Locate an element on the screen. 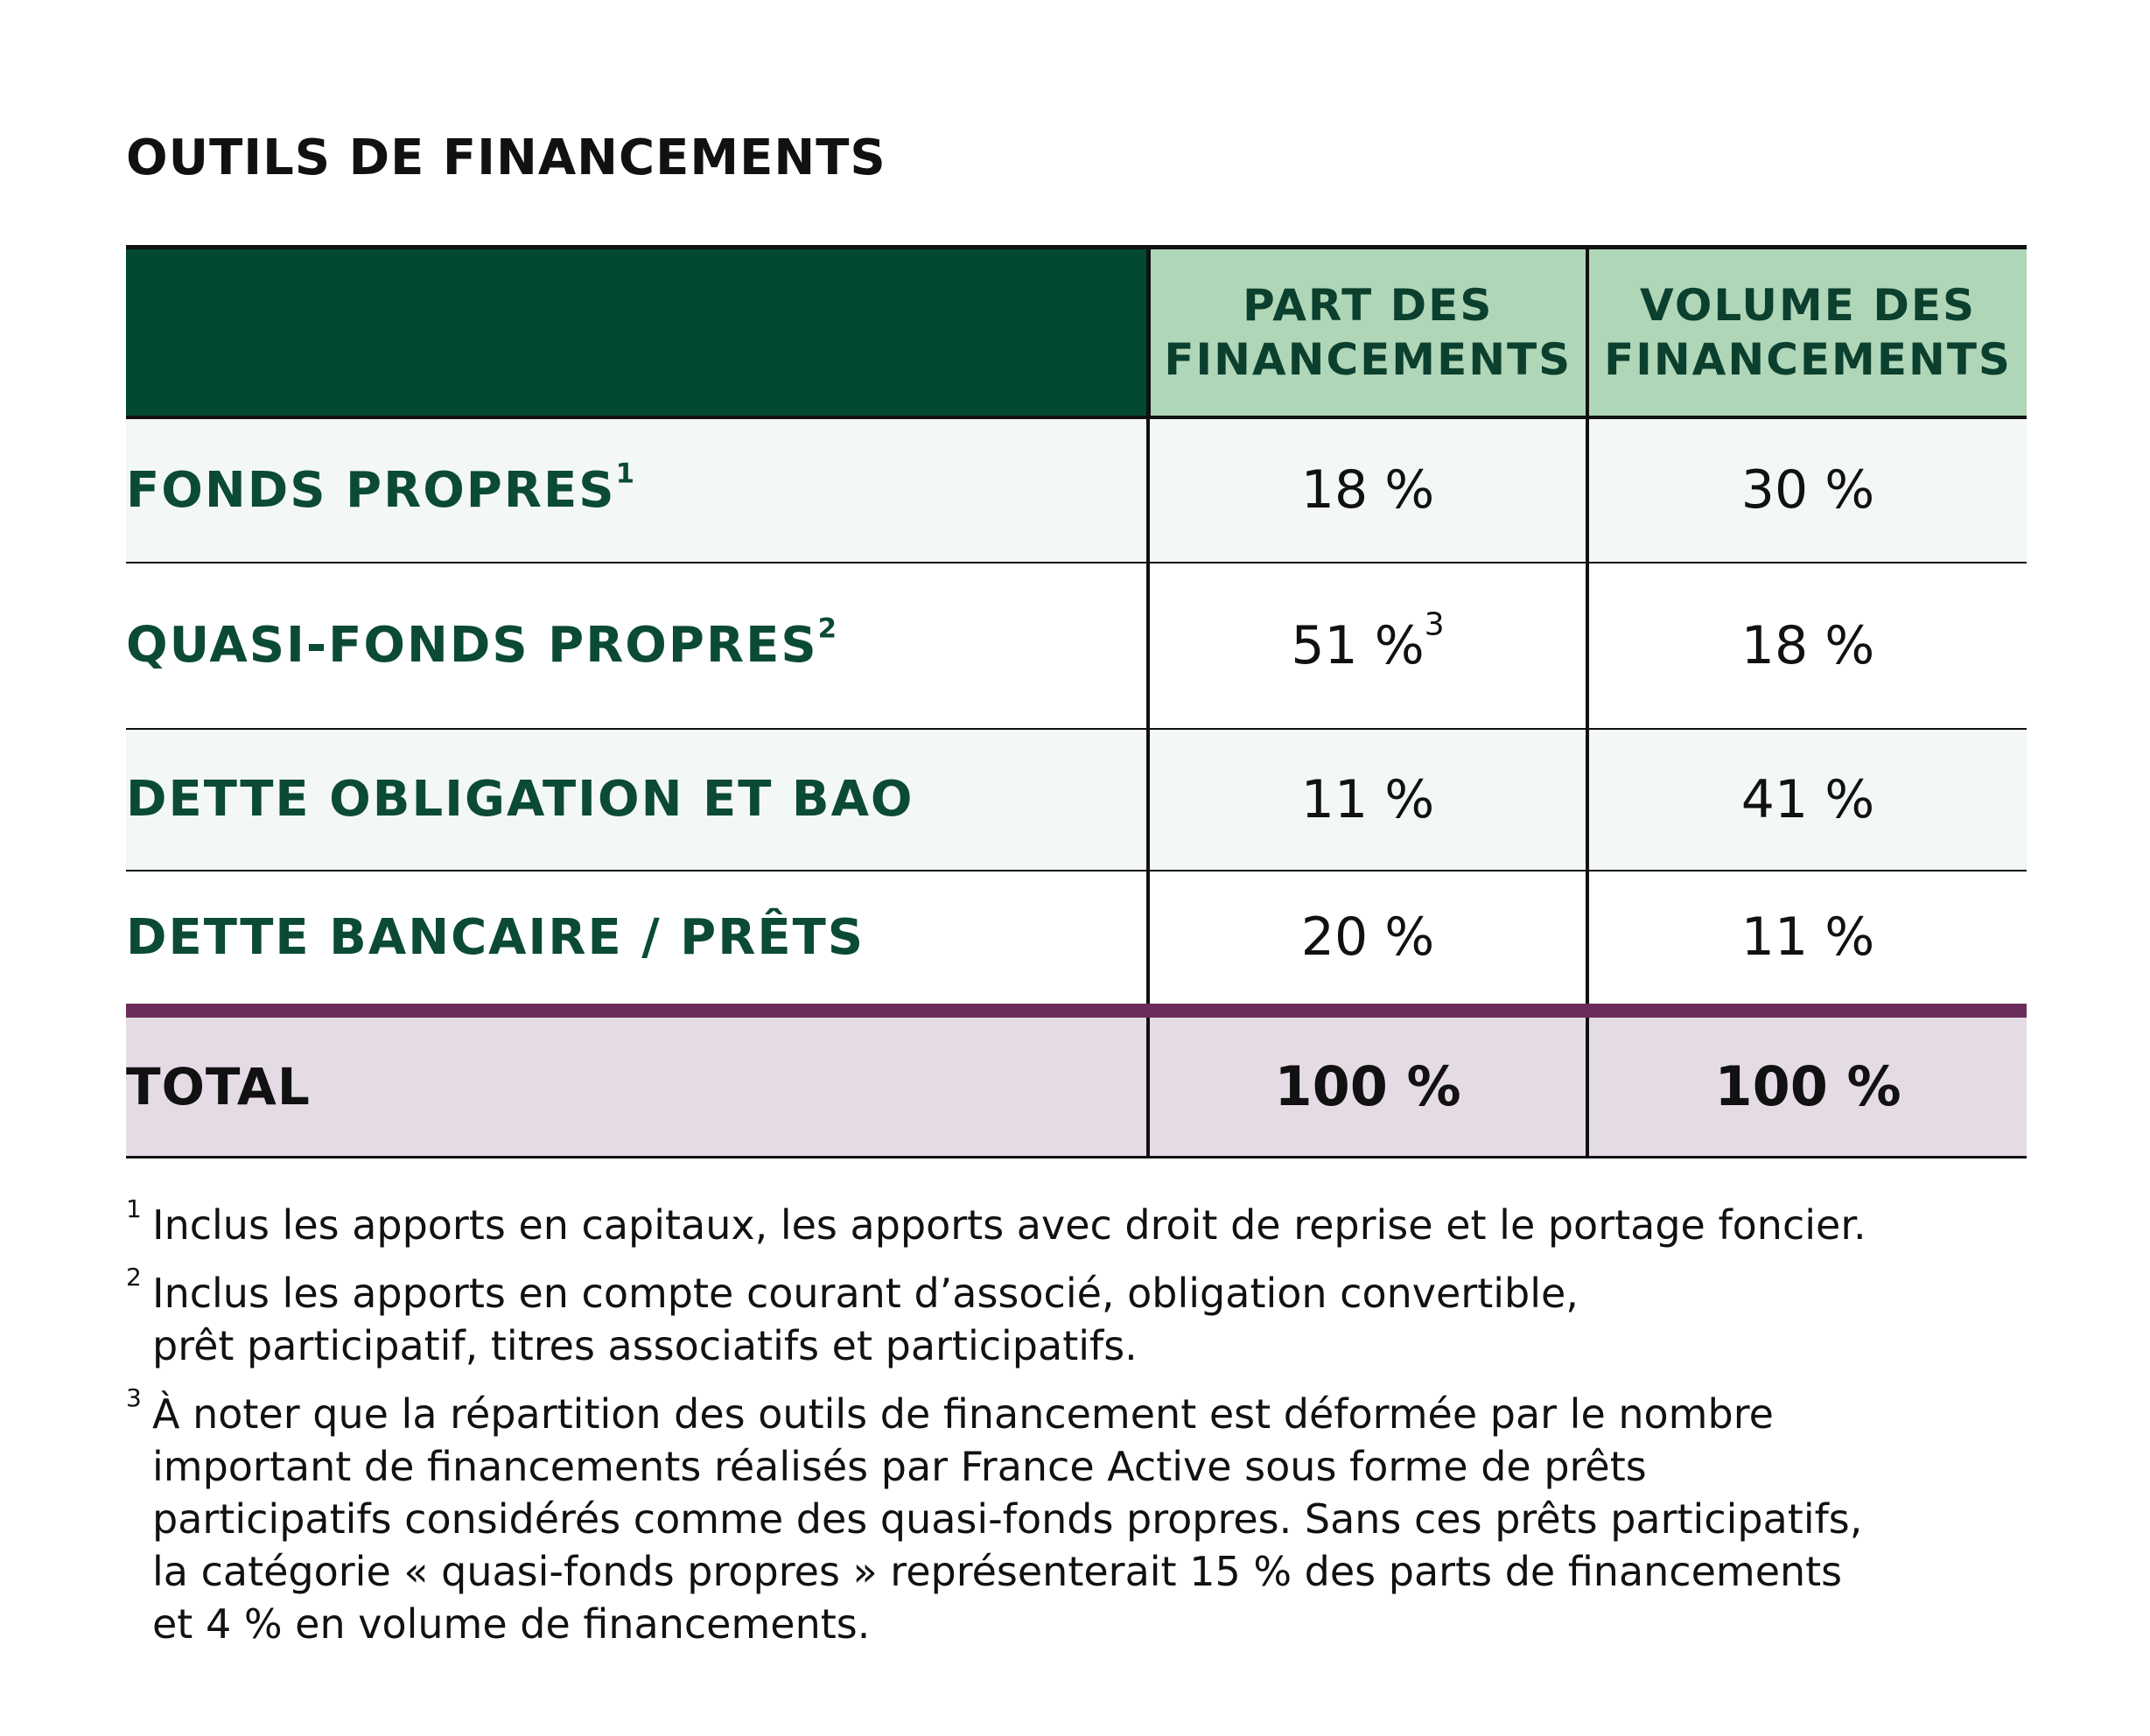 This screenshot has height=1736, width=2150. table-row: DETTE OBLIGATION ET BAO 11 % 41 % is located at coordinates (1077, 800).